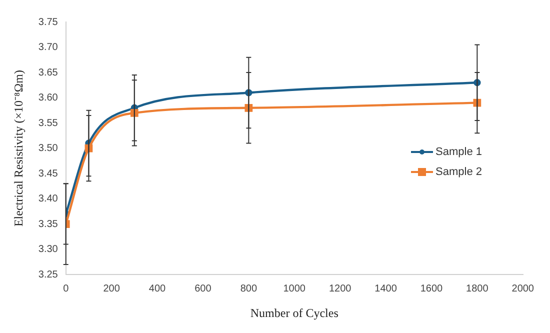 The width and height of the screenshot is (550, 333). What do you see at coordinates (459, 172) in the screenshot?
I see `legend-label: Sample 2` at bounding box center [459, 172].